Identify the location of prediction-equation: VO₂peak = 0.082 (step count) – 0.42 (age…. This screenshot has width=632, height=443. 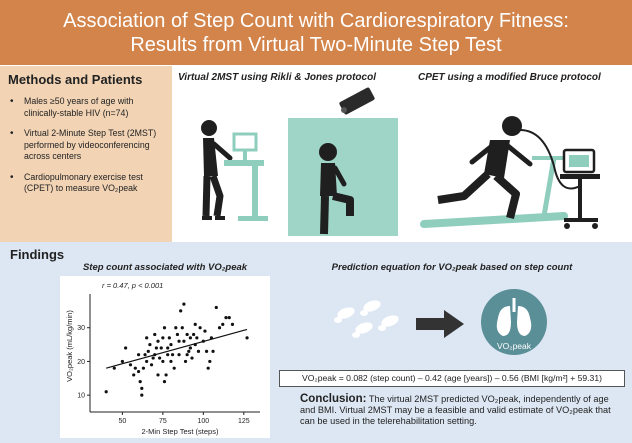
(452, 378).